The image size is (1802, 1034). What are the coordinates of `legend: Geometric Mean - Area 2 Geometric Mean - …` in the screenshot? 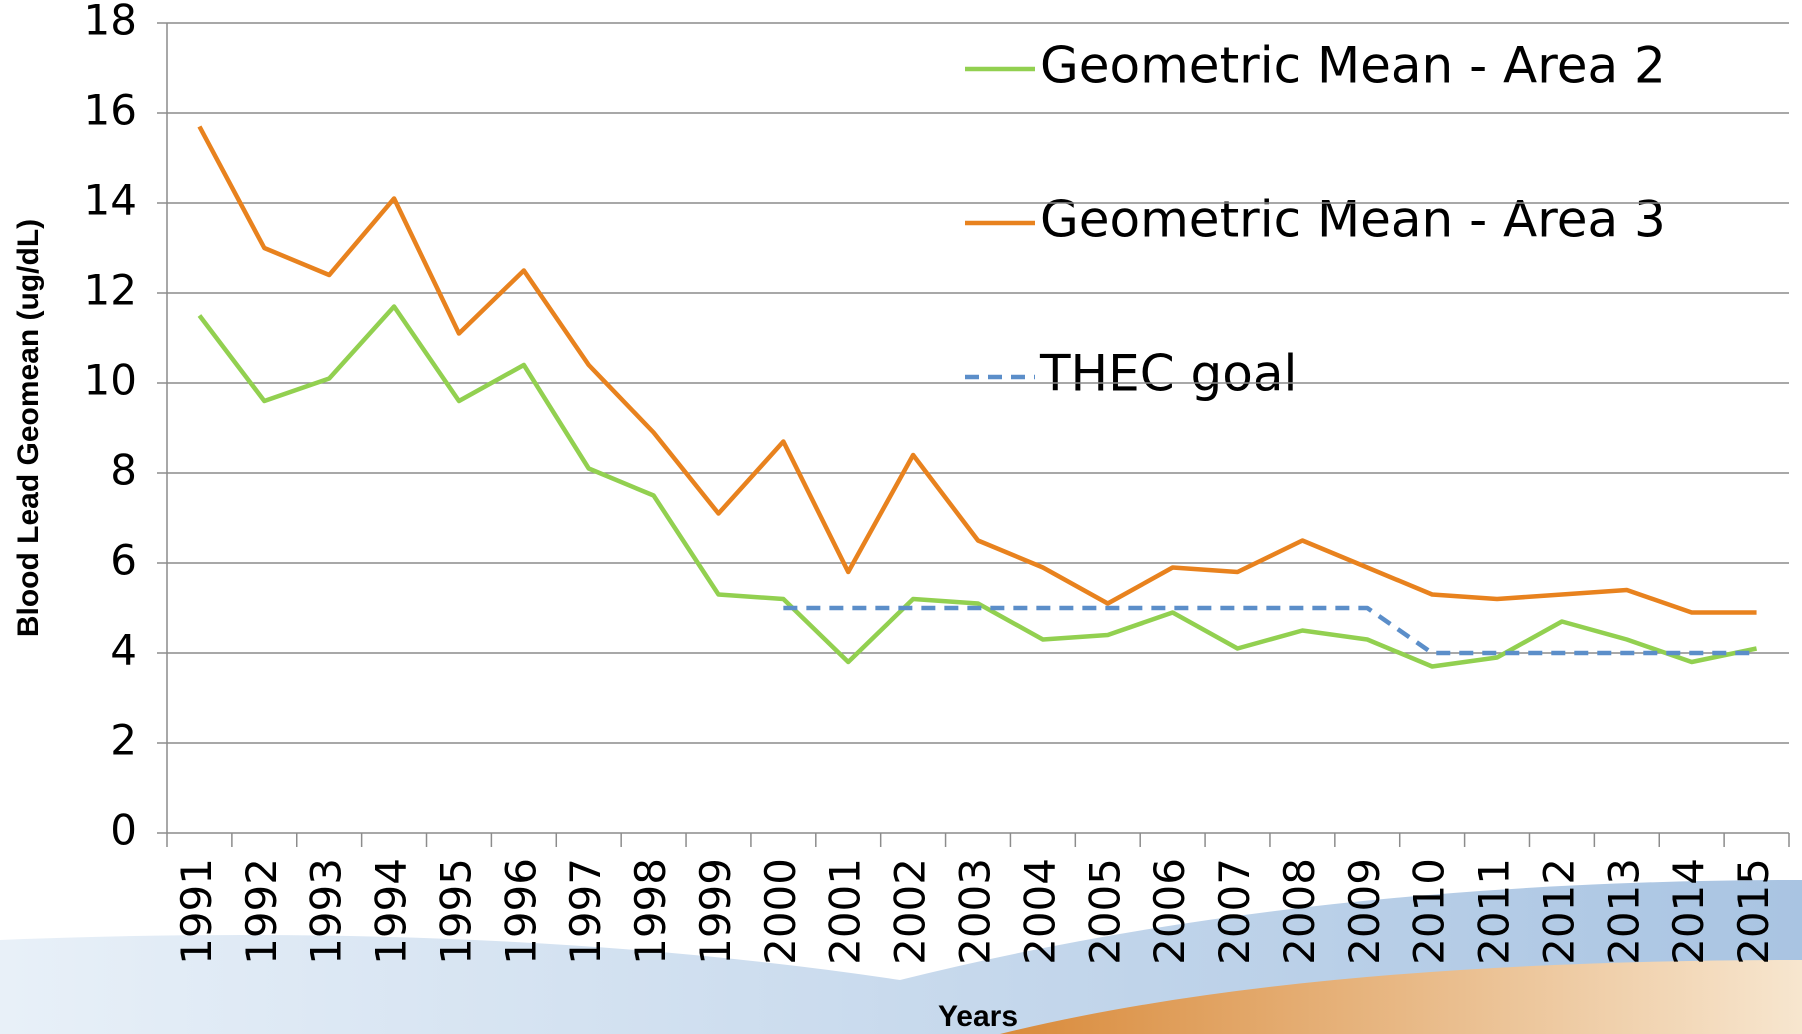 It's located at (1315, 220).